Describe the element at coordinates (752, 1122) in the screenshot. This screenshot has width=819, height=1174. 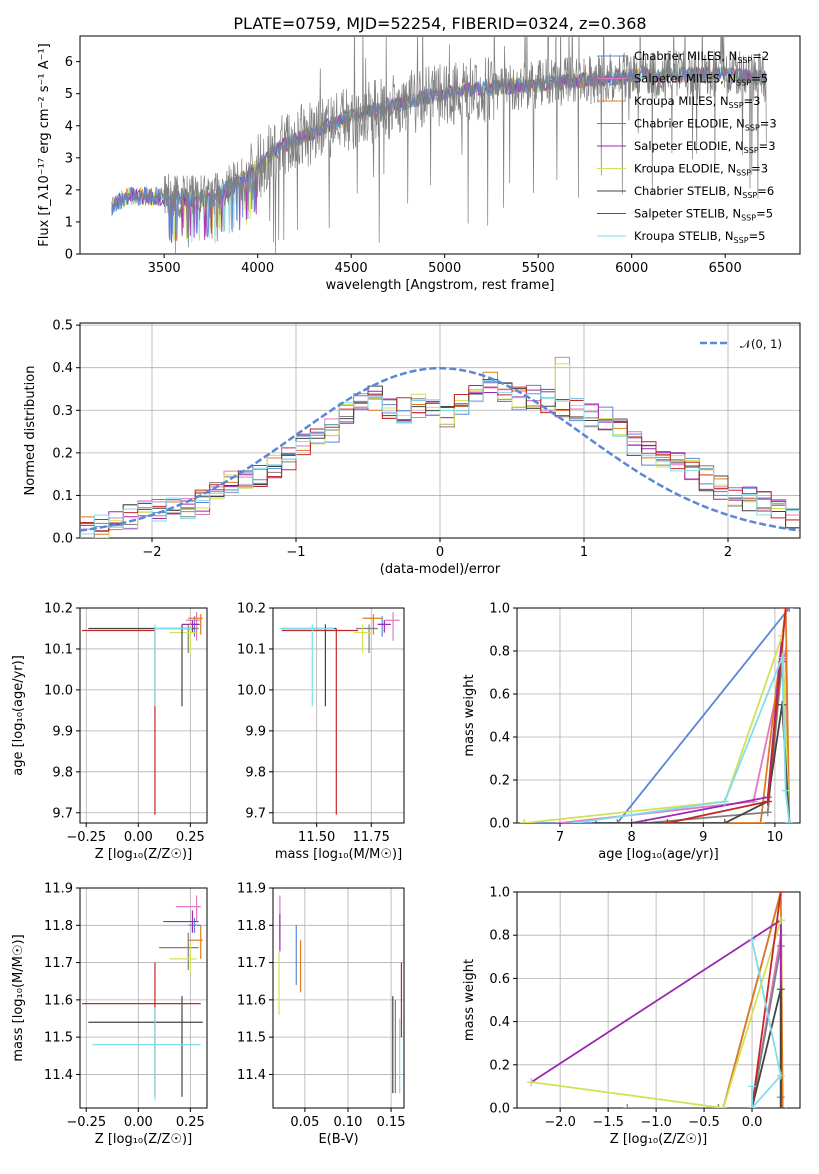
I see `x-tick-label: 0.0` at that location.